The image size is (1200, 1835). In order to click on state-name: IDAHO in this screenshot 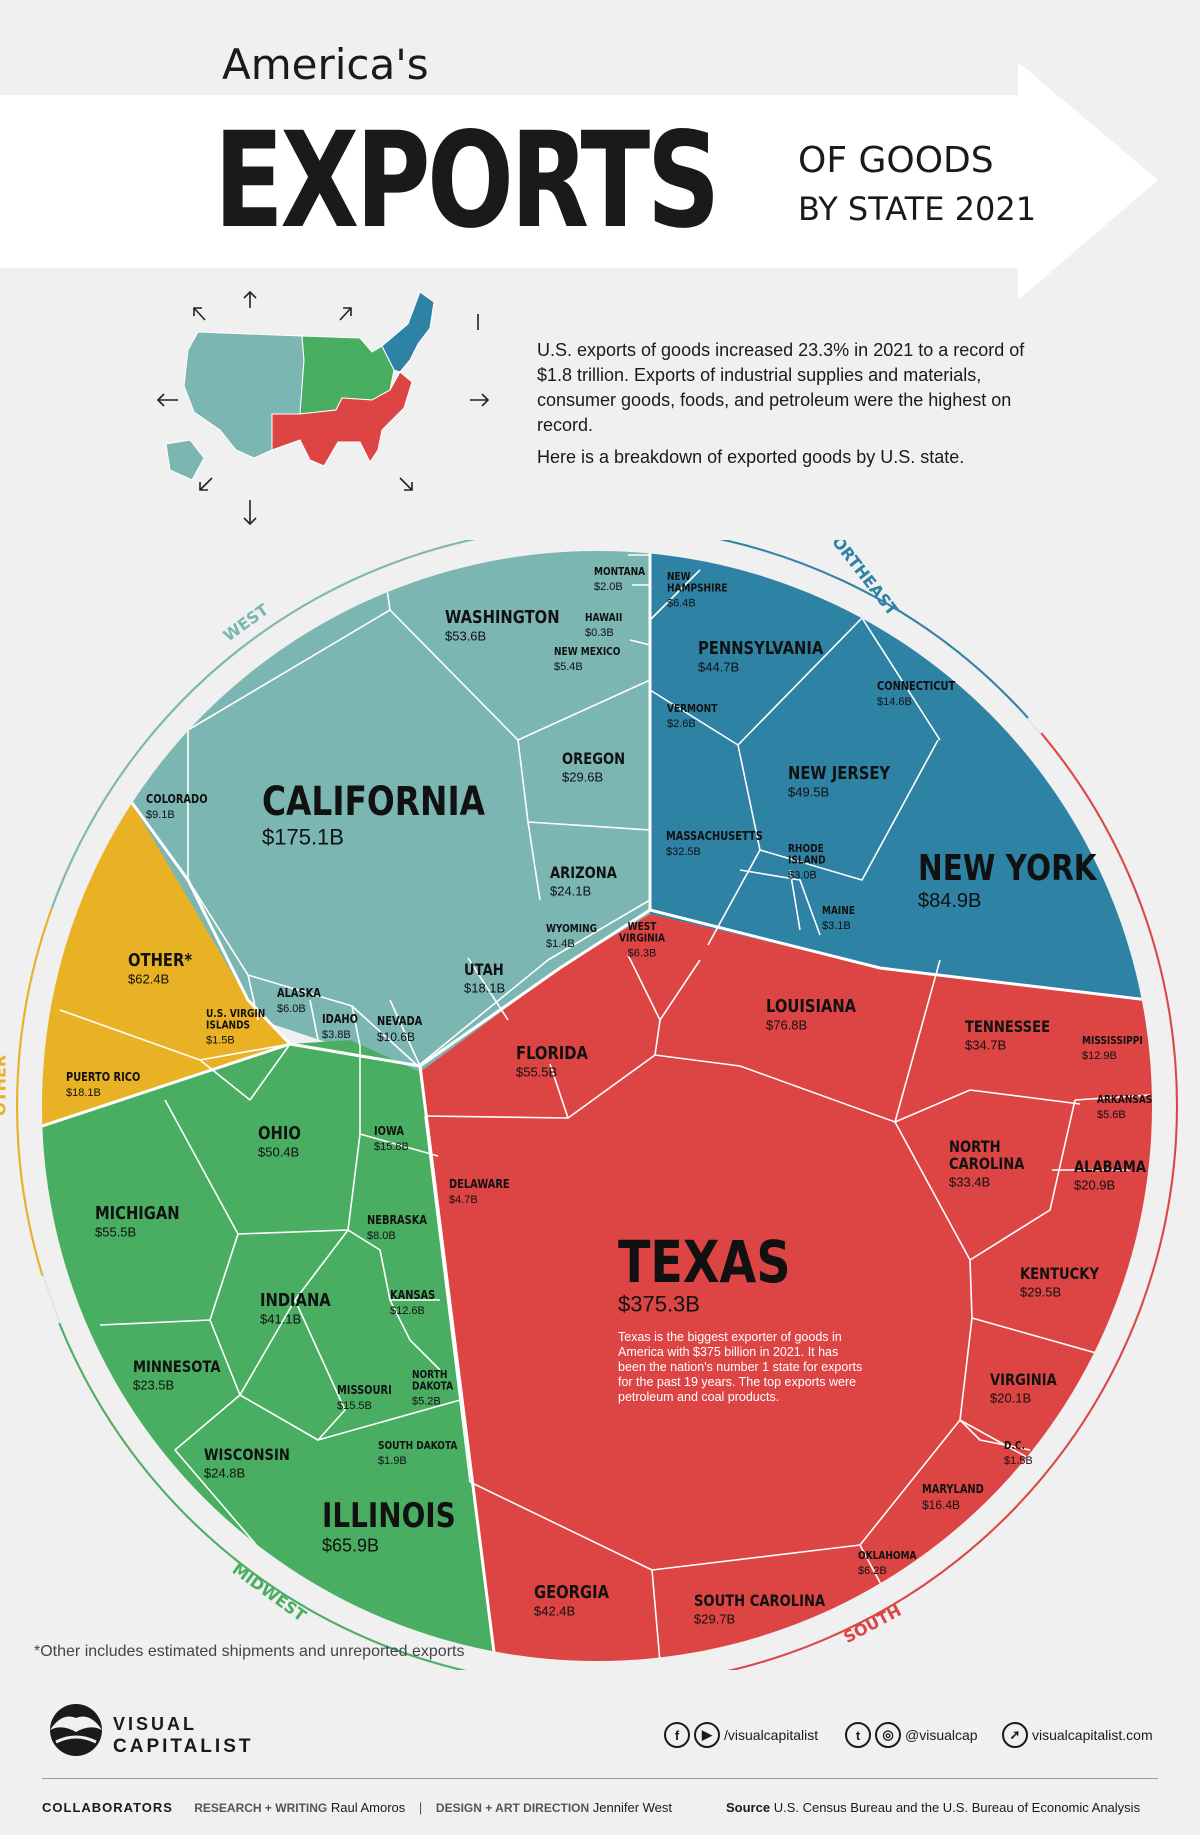, I will do `click(340, 1019)`.